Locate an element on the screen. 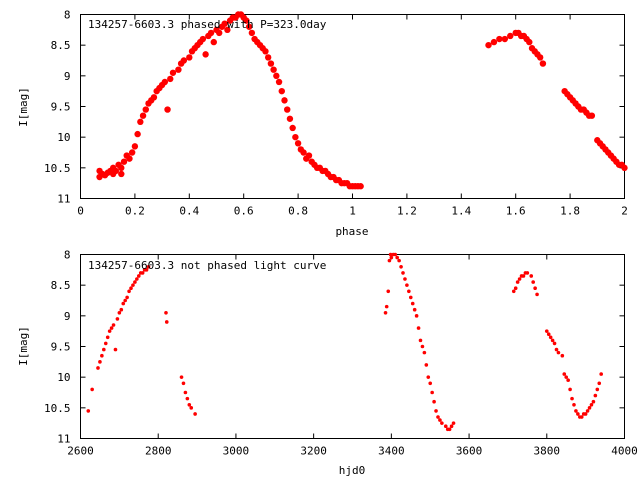 This screenshot has height=480, width=640. phased-x-tick-label: 0.8 is located at coordinates (298, 211).